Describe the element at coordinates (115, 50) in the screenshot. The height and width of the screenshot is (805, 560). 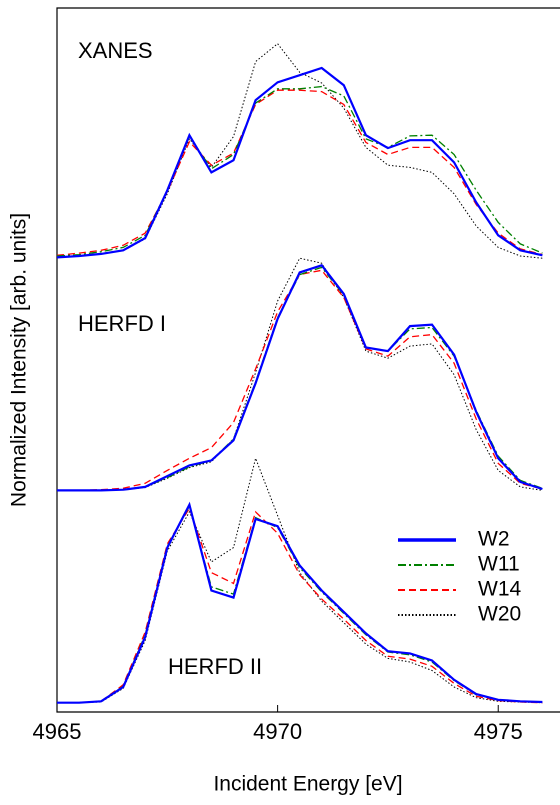
I see `panel-label: XANES` at that location.